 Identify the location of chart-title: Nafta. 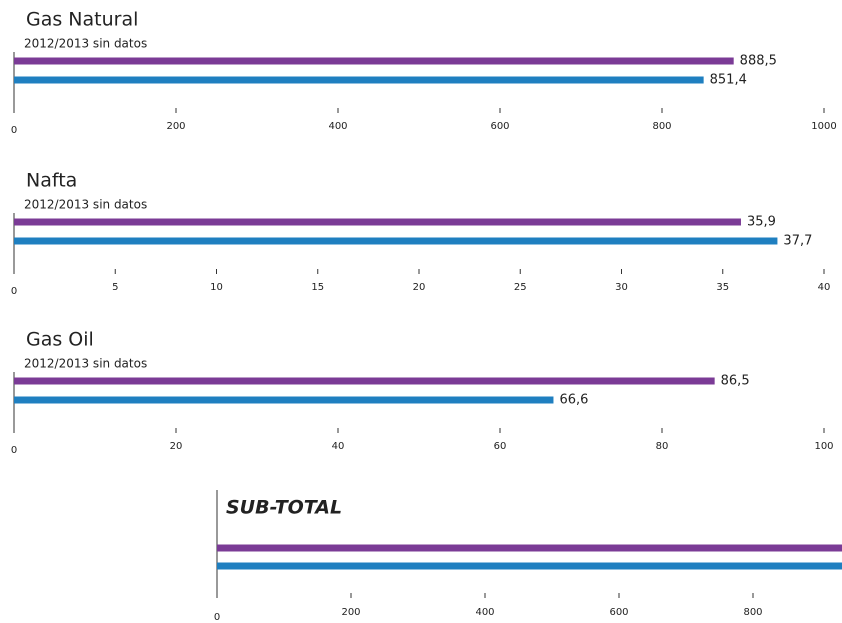
(51, 181).